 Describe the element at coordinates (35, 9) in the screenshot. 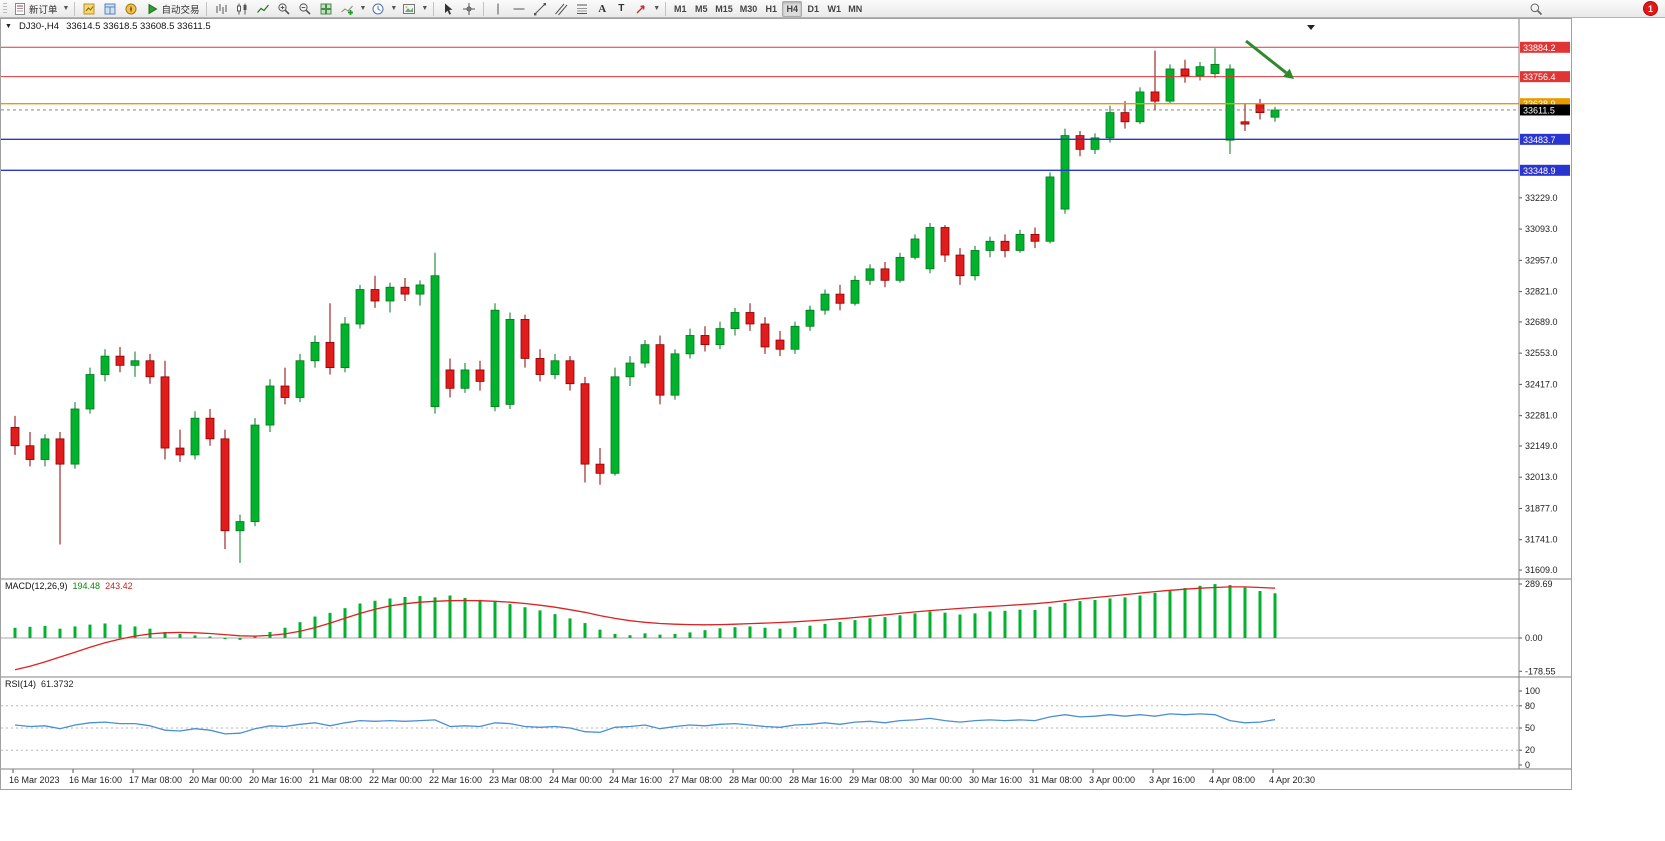

I see `new-order-button: 新订单` at that location.